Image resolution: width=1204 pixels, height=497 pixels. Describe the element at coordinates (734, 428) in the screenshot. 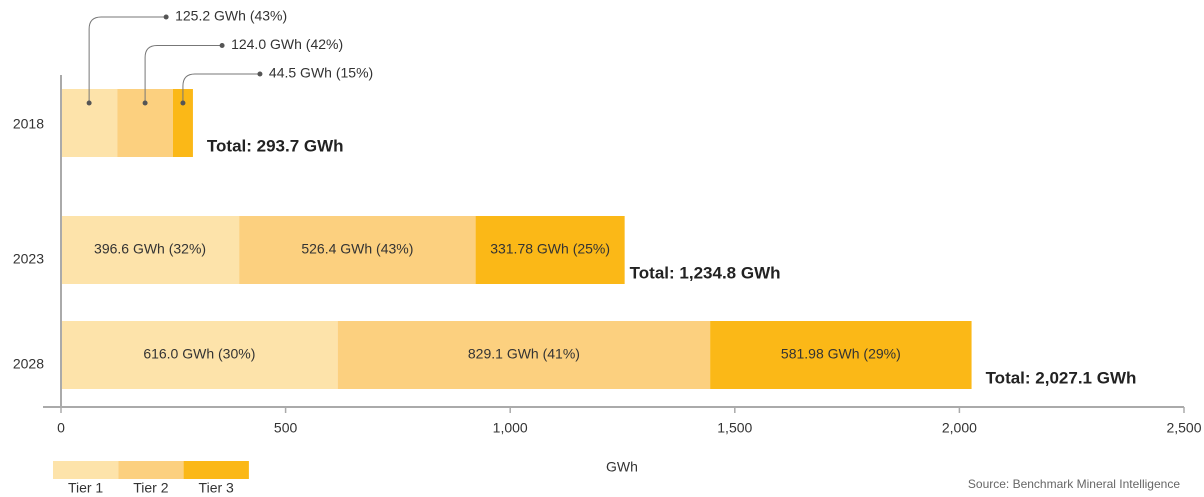

I see `x-tick-label: 1,500` at that location.